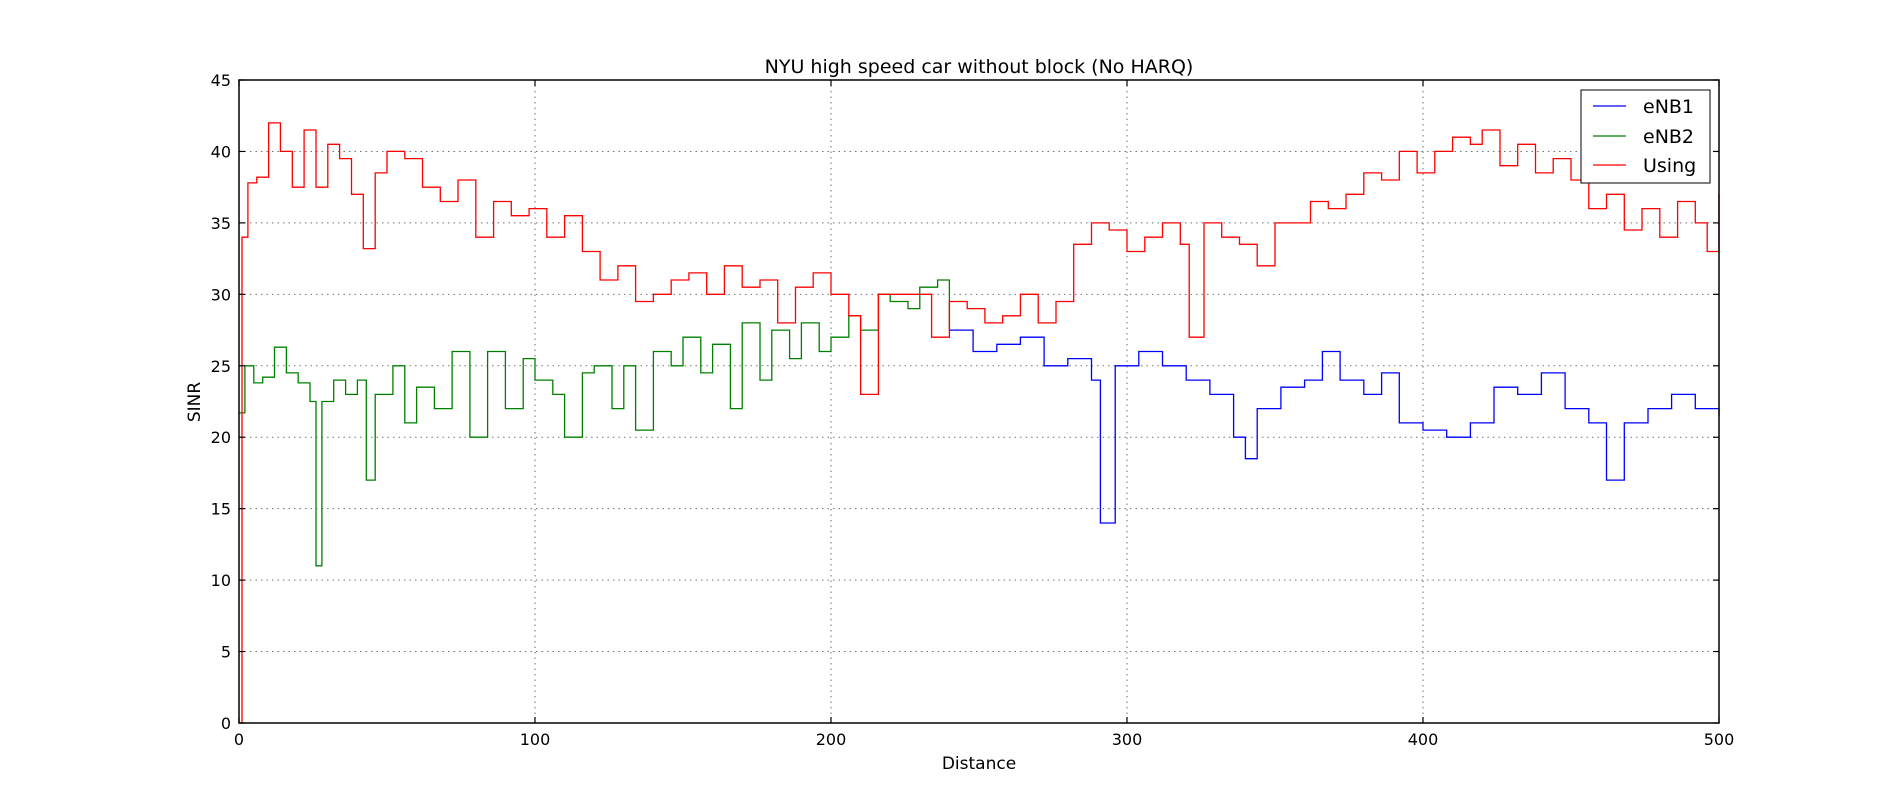 The height and width of the screenshot is (804, 1900). What do you see at coordinates (221, 294) in the screenshot?
I see `y-tick-label: 30` at bounding box center [221, 294].